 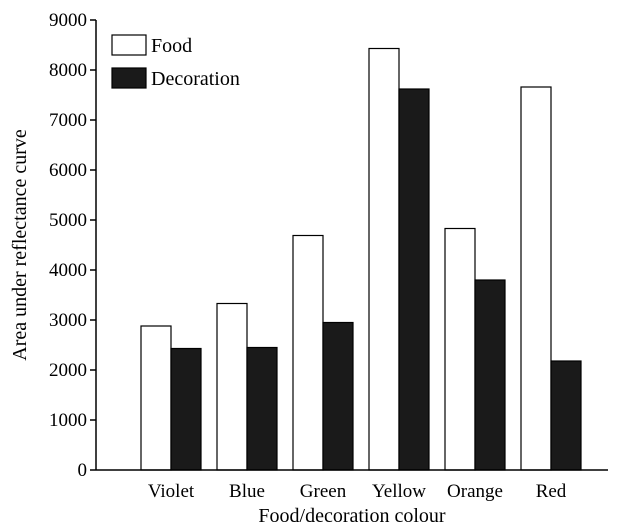 I want to click on bar-decoration-yellow, so click(x=414, y=279).